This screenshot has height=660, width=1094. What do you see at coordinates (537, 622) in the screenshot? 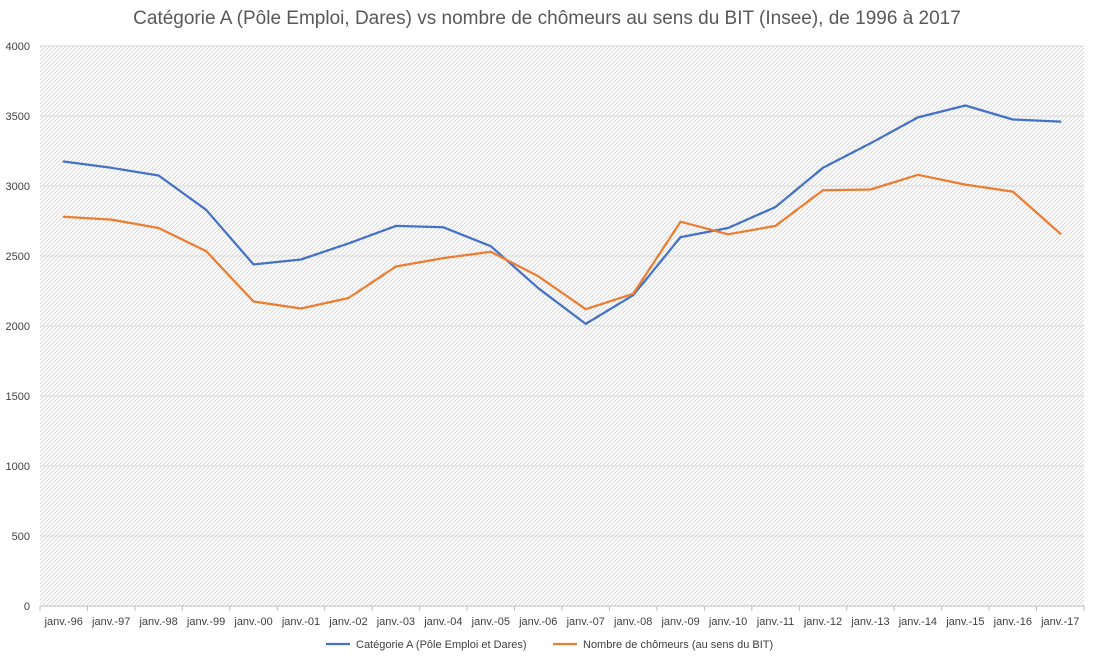
I see `x-tick-label: janv.-06` at bounding box center [537, 622].